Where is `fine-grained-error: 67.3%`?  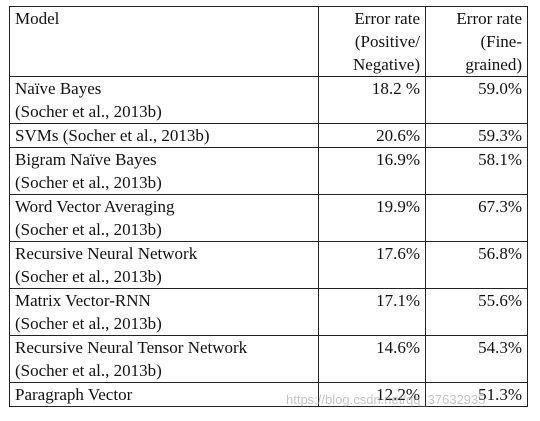
fine-grained-error: 67.3% is located at coordinates (476, 218).